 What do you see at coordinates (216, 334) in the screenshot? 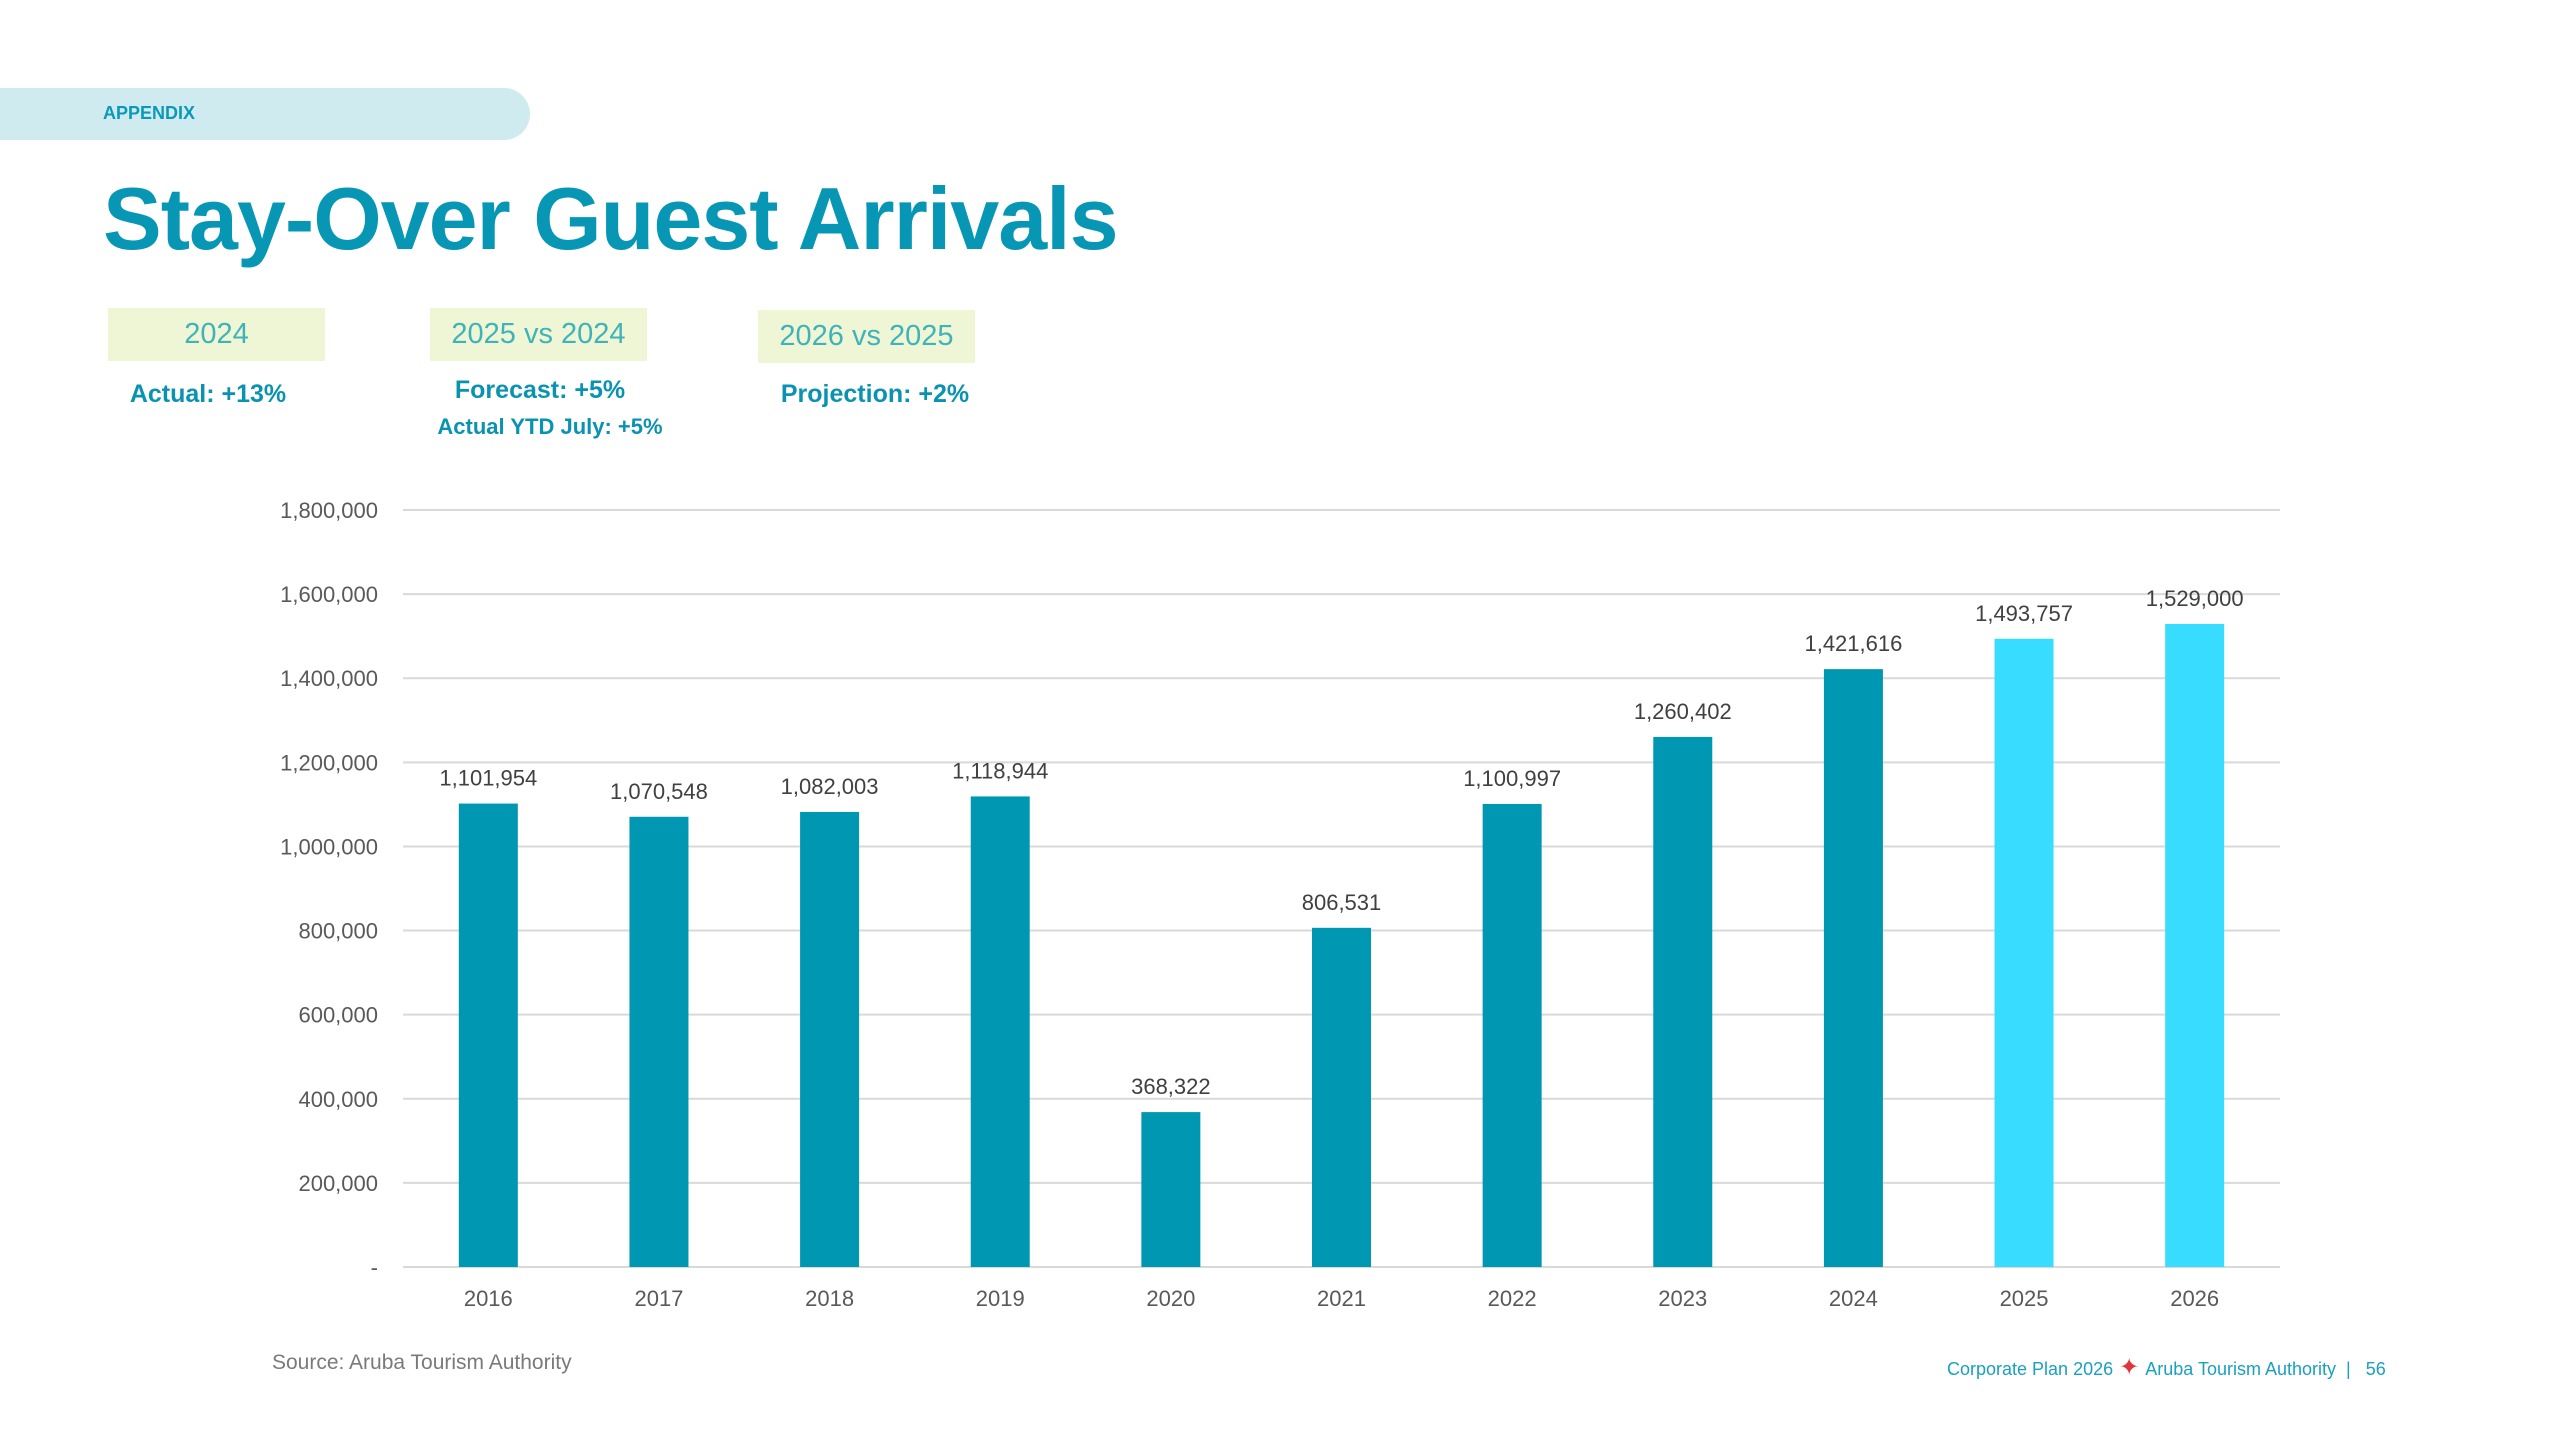
I see `kpi-label-2024: 2024` at bounding box center [216, 334].